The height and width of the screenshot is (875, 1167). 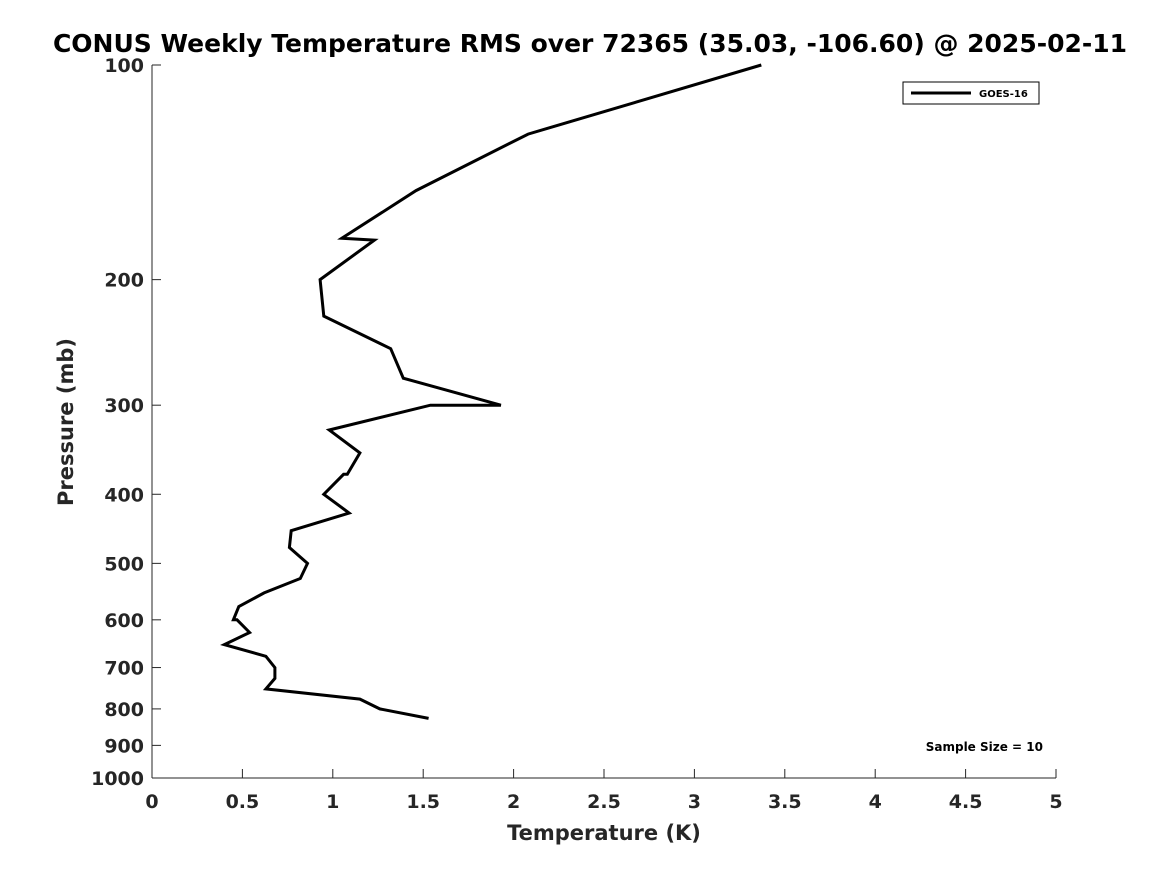 What do you see at coordinates (332, 802) in the screenshot?
I see `x-tick-label: 1` at bounding box center [332, 802].